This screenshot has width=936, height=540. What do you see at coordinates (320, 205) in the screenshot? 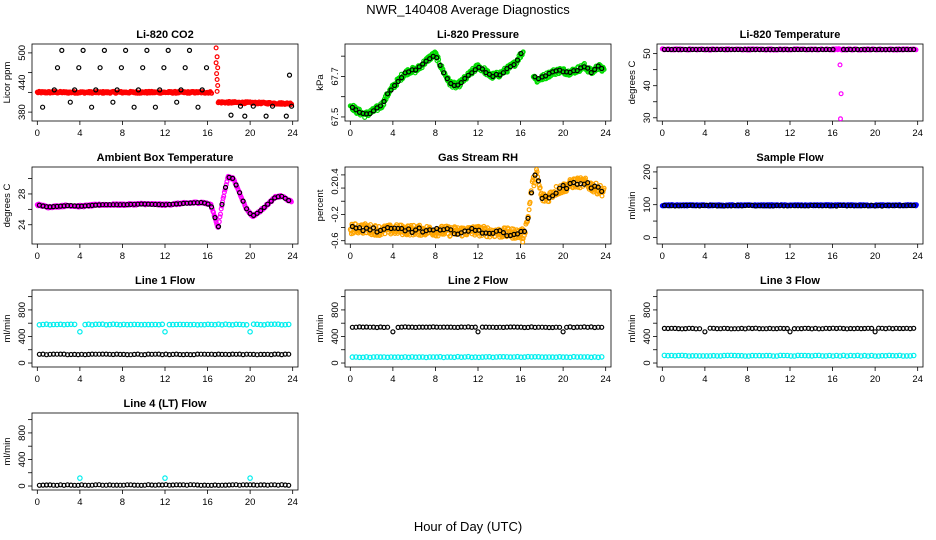
I see `y-axis-label: percent` at bounding box center [320, 205].